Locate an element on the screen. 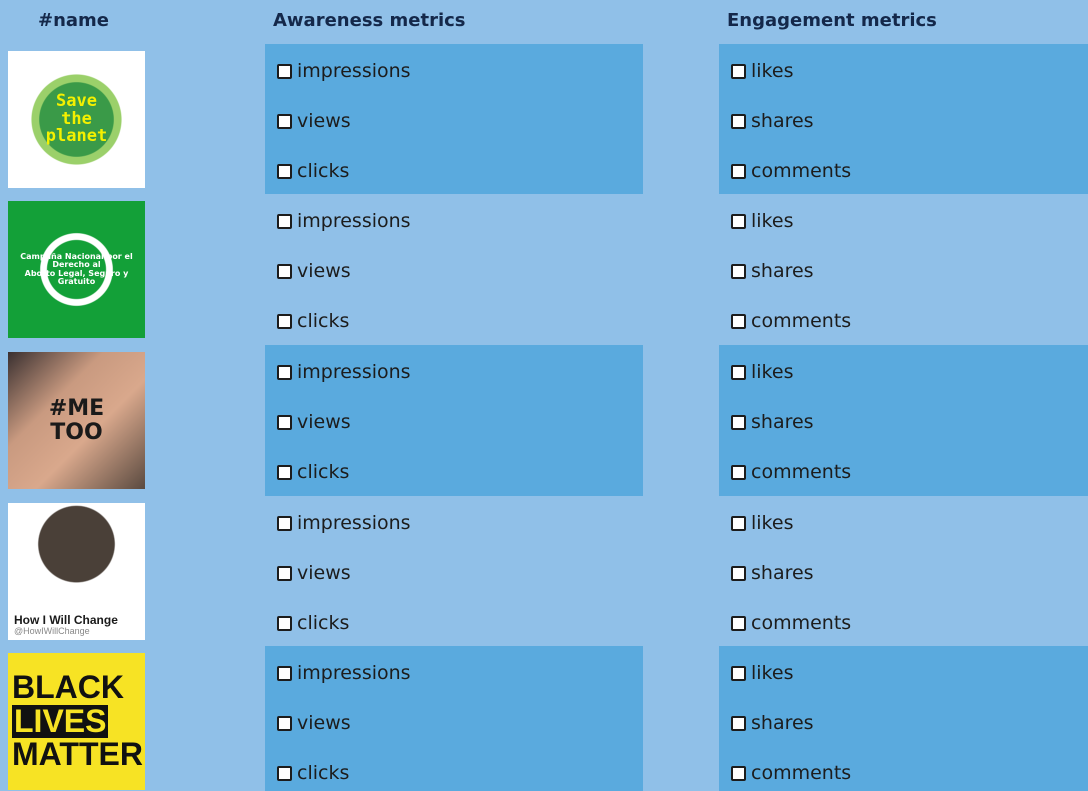  image-text: @HowIWillChange is located at coordinates (52, 630).